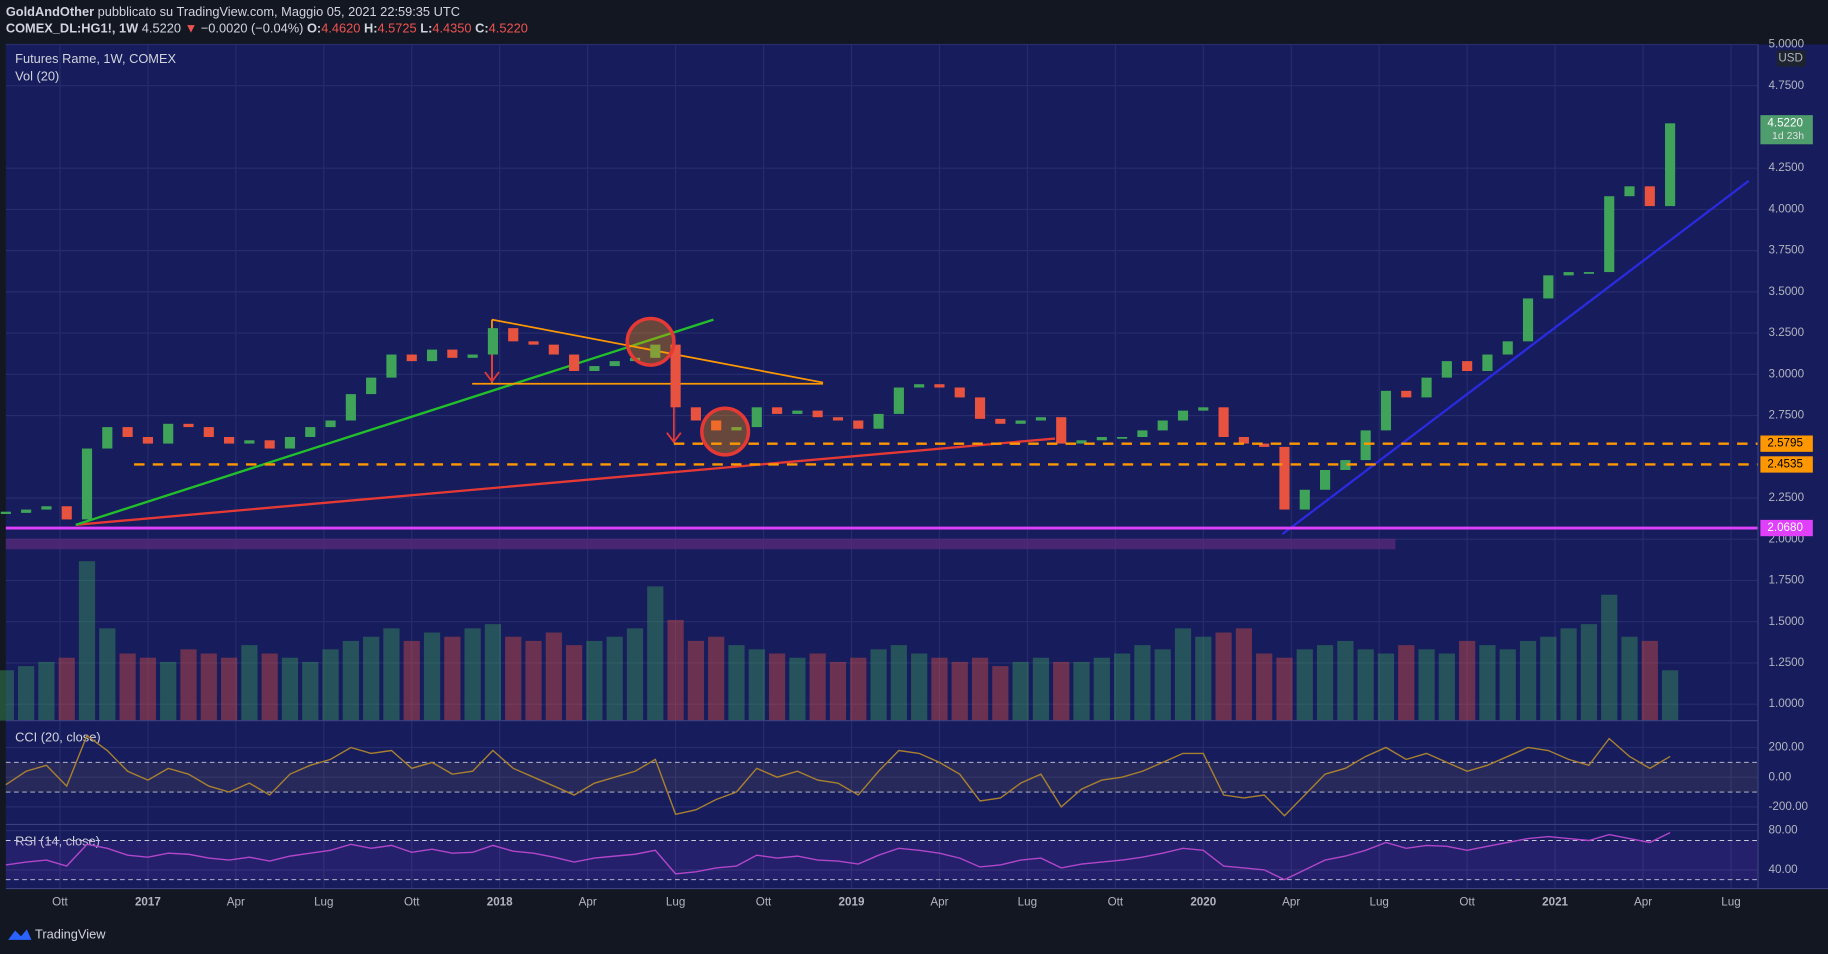 This screenshot has height=954, width=1828. Describe the element at coordinates (1787, 250) in the screenshot. I see `y-tick-label: 3.7500` at that location.